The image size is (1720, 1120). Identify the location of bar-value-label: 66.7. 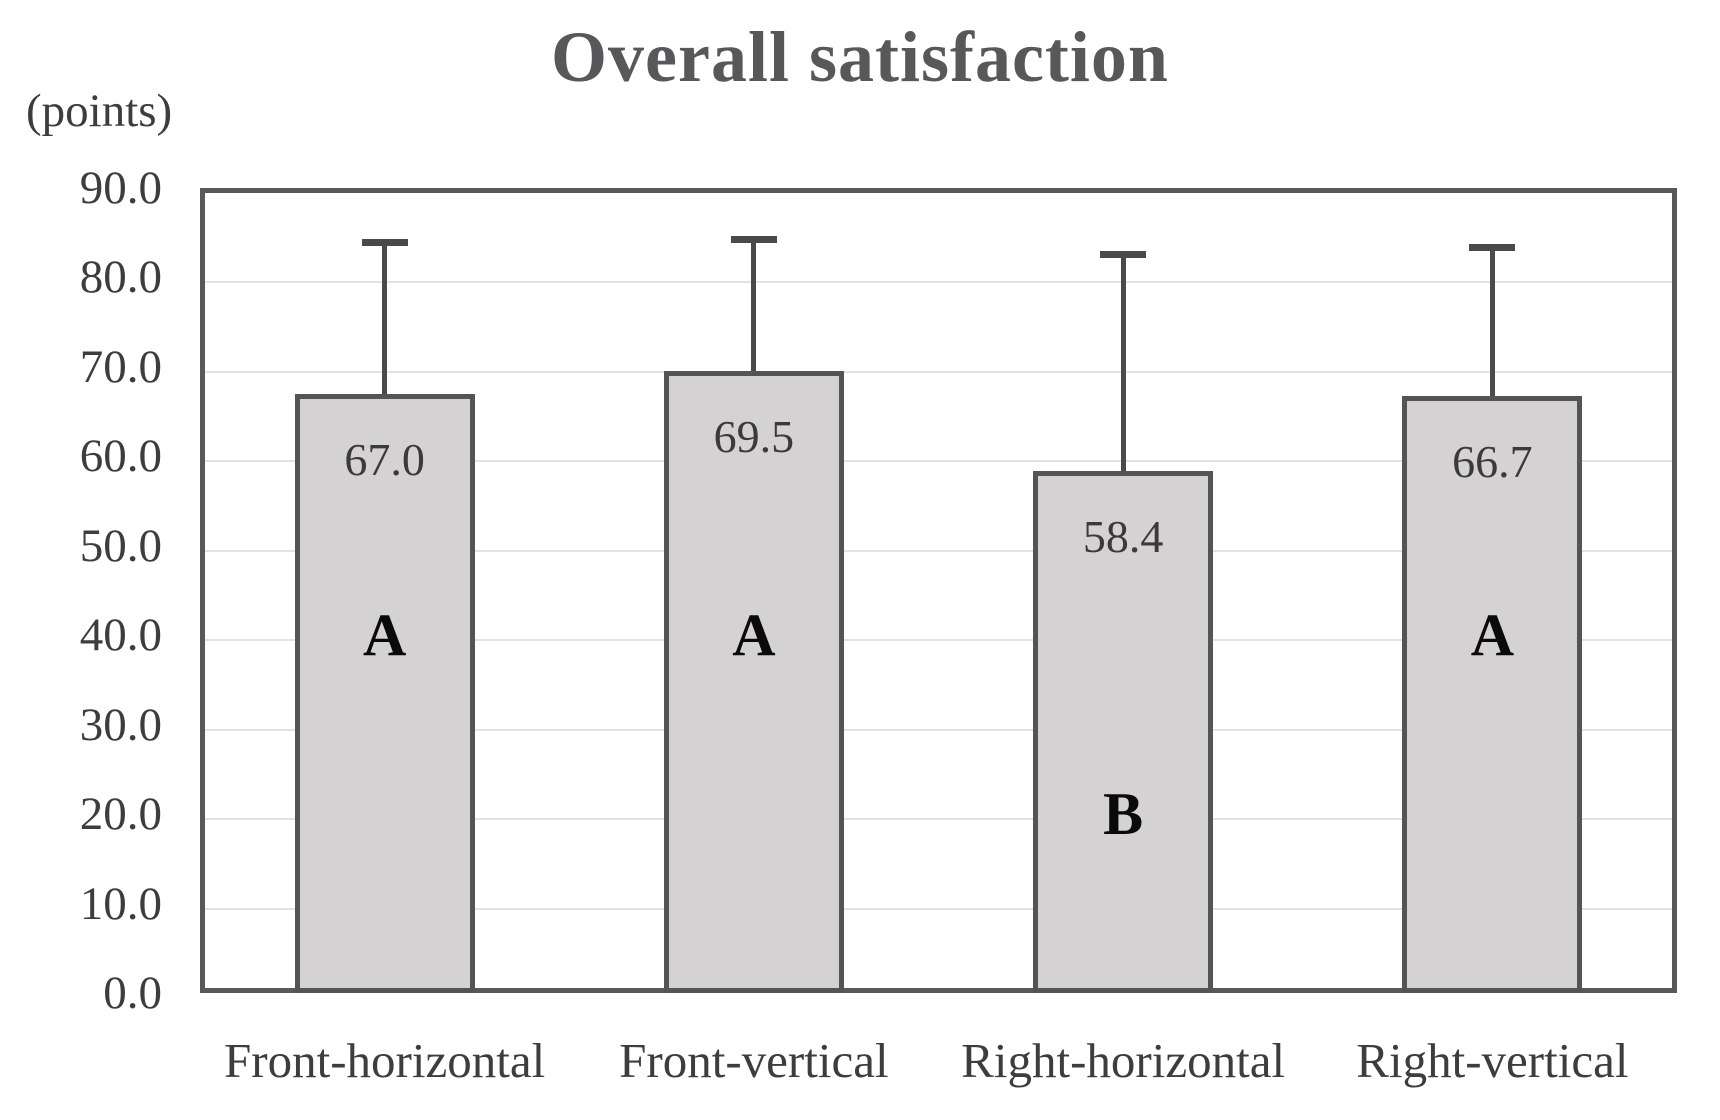
(1492, 462).